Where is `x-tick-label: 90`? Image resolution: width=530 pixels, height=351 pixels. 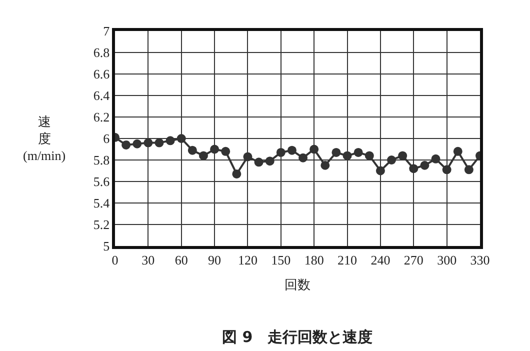 x-tick-label: 90 is located at coordinates (215, 260).